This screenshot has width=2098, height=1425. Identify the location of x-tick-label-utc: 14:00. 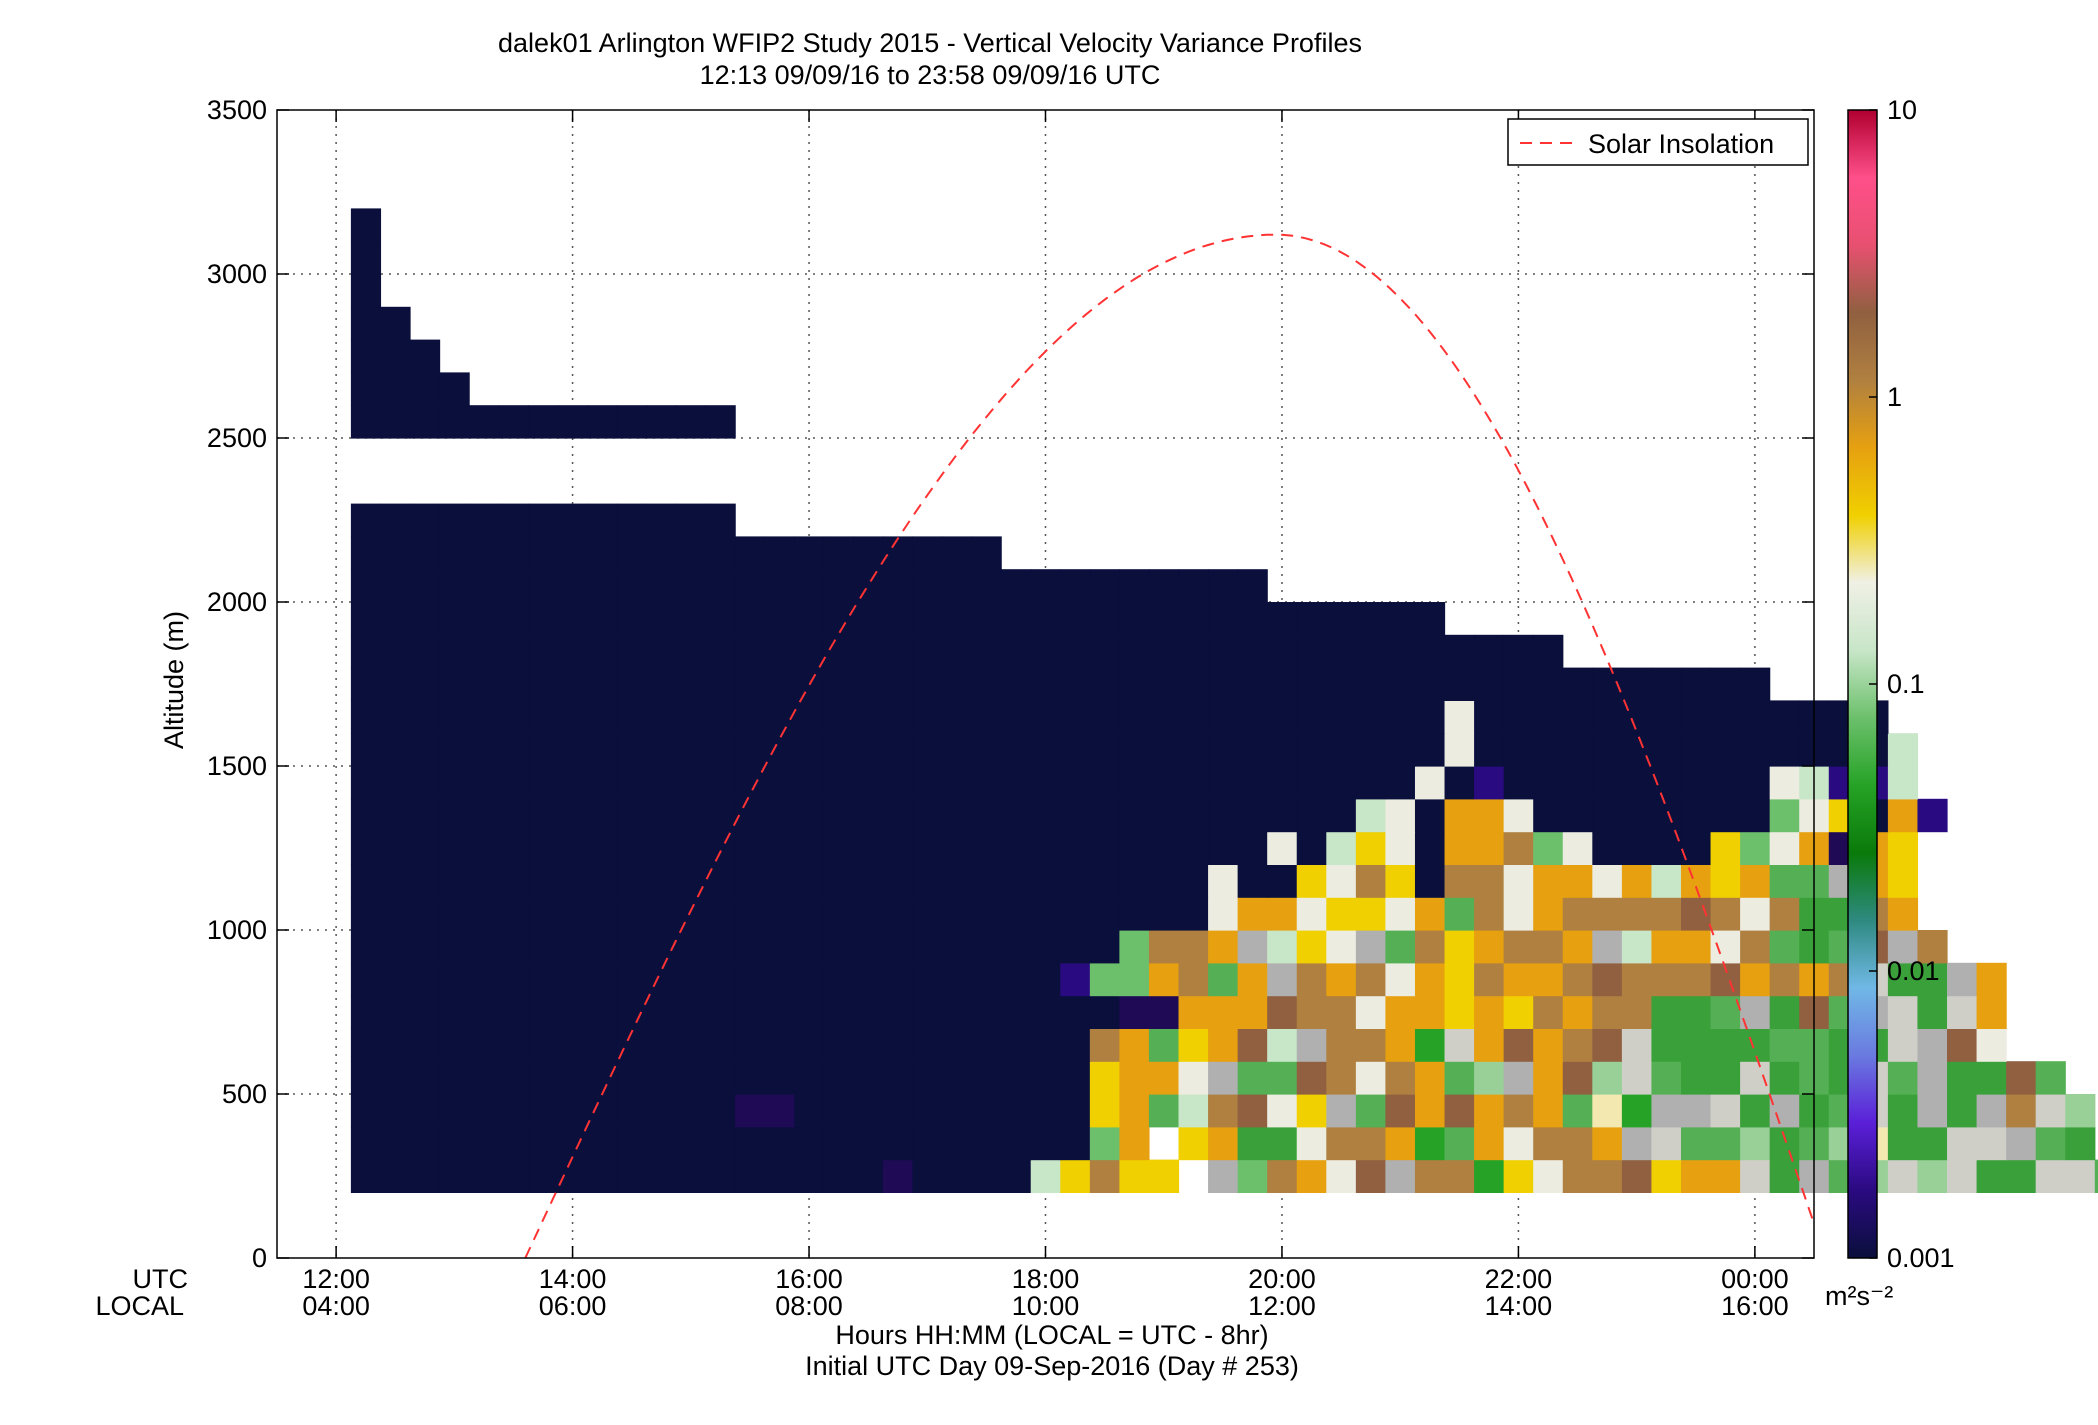
(573, 1279).